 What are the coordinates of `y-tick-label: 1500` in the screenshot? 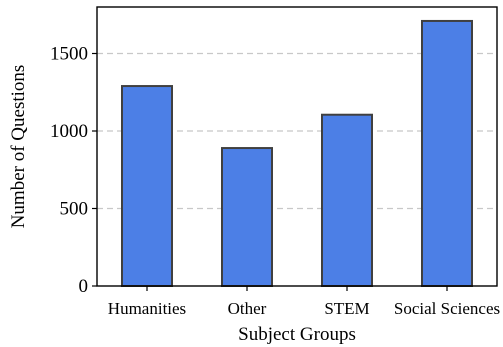 It's located at (69, 54).